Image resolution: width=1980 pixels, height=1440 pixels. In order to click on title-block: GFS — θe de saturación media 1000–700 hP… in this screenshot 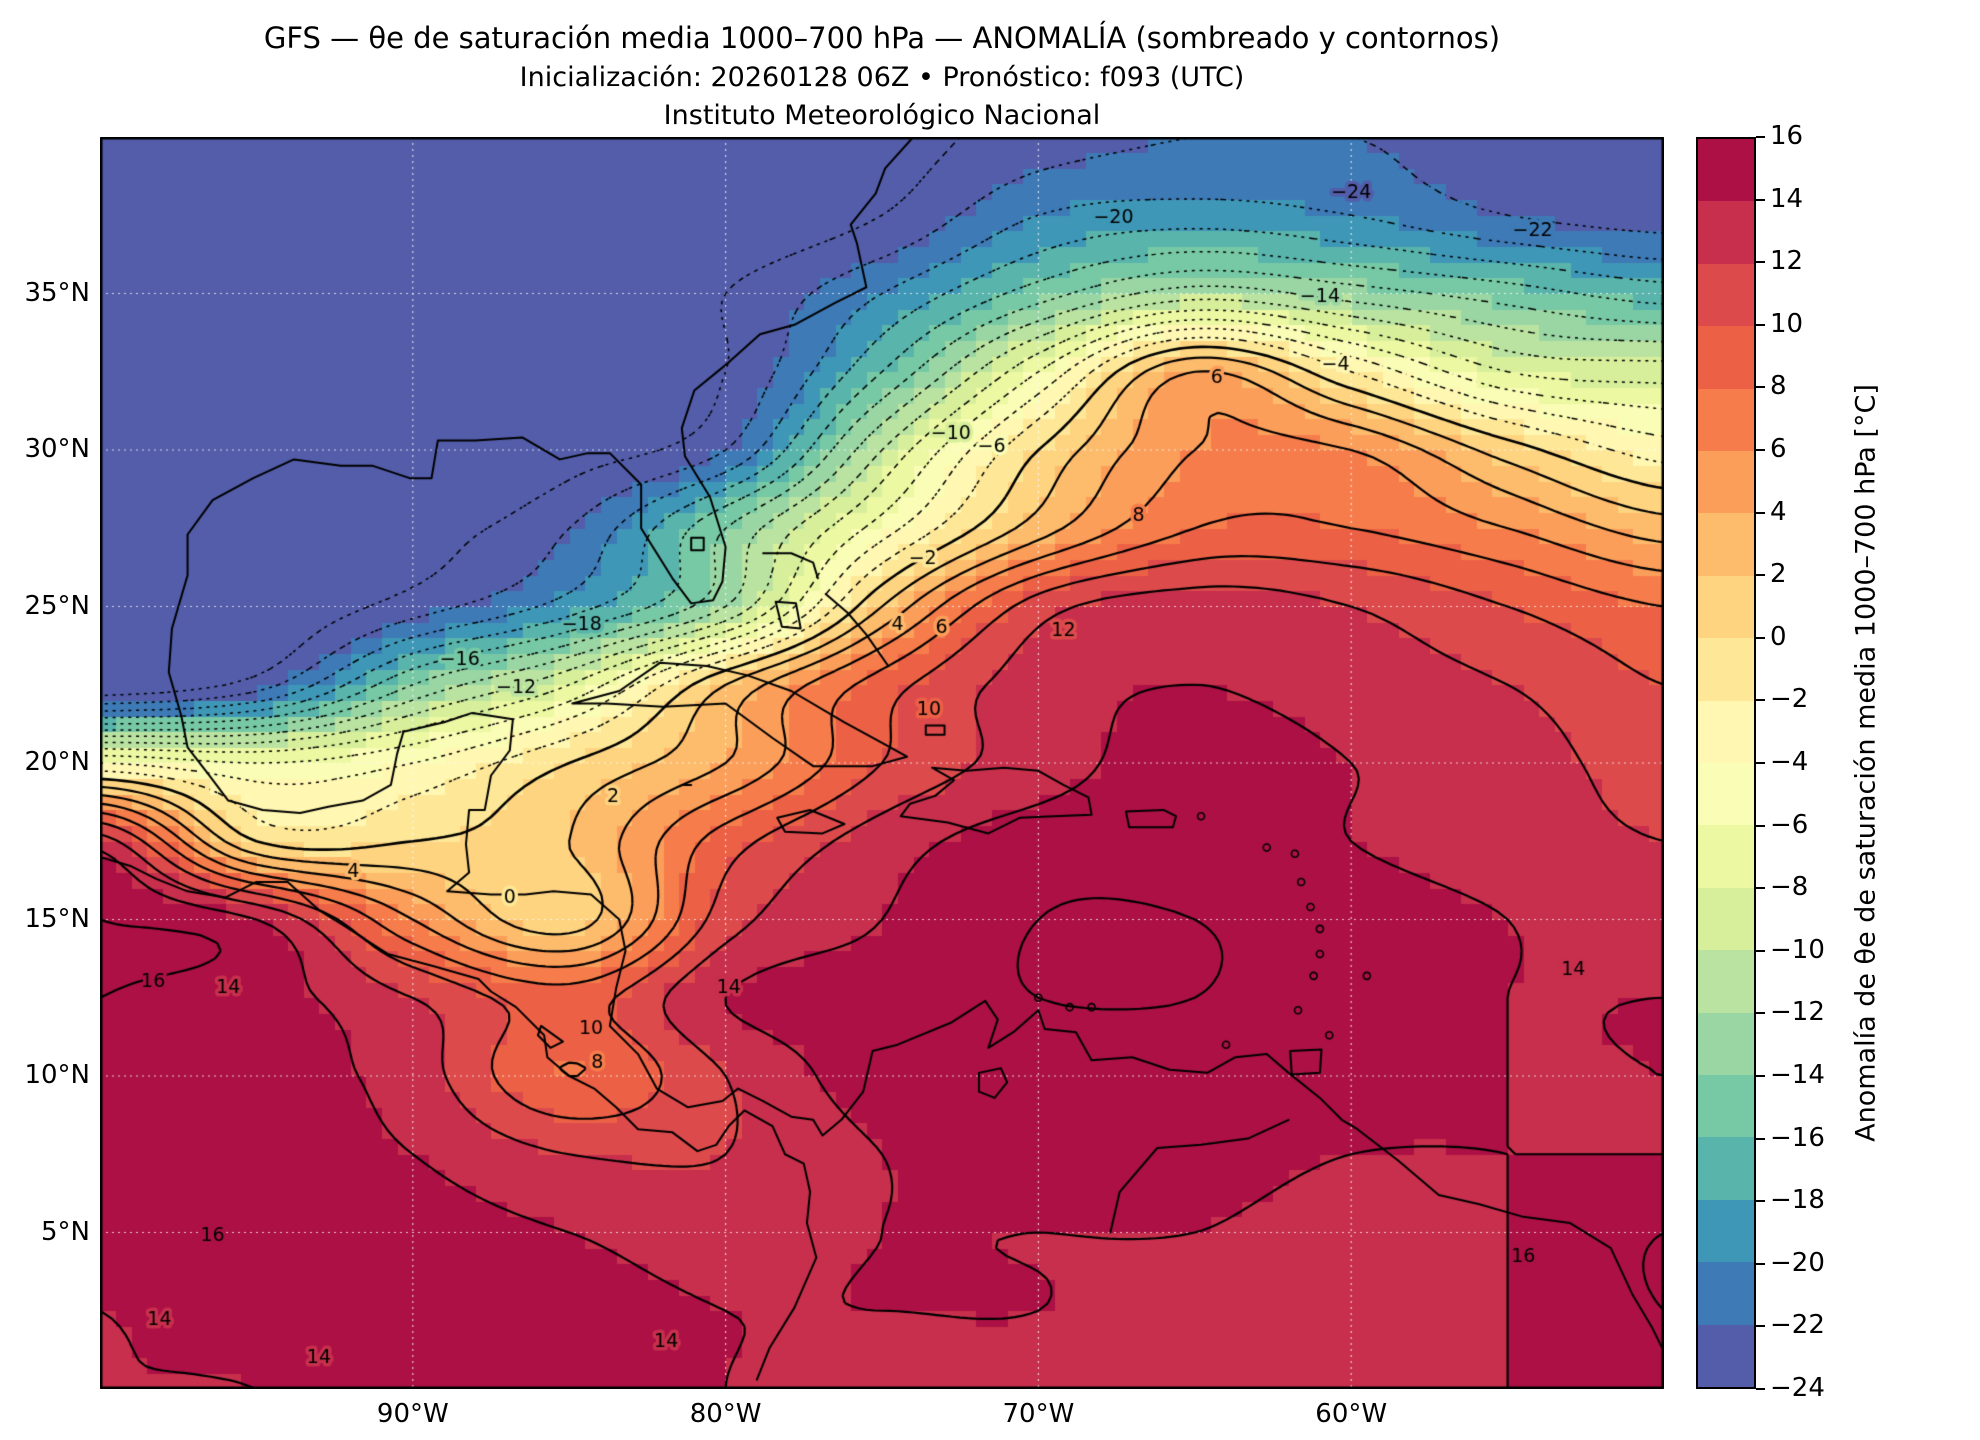, I will do `click(882, 76)`.